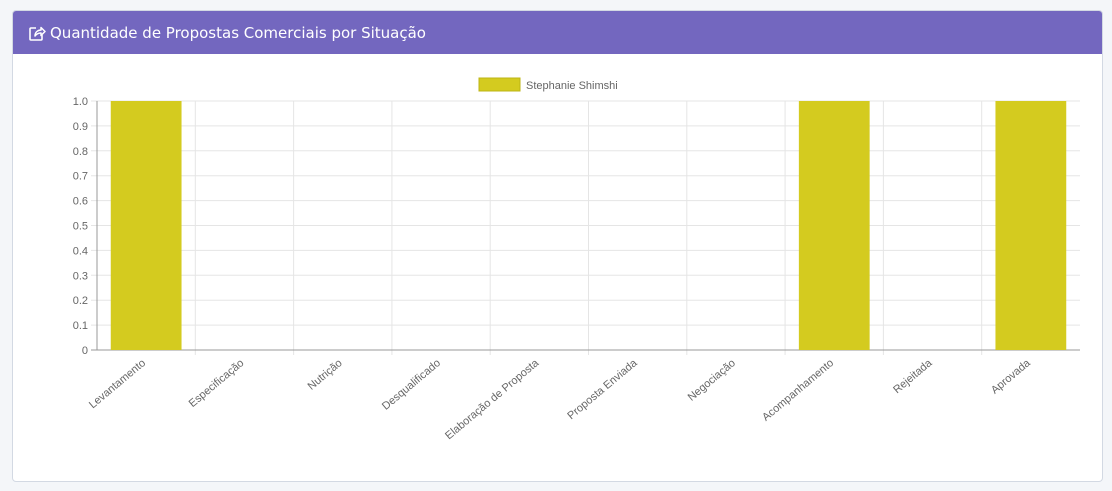 The width and height of the screenshot is (1112, 491). Describe the element at coordinates (80, 227) in the screenshot. I see `y-tick-label: 0.5` at that location.